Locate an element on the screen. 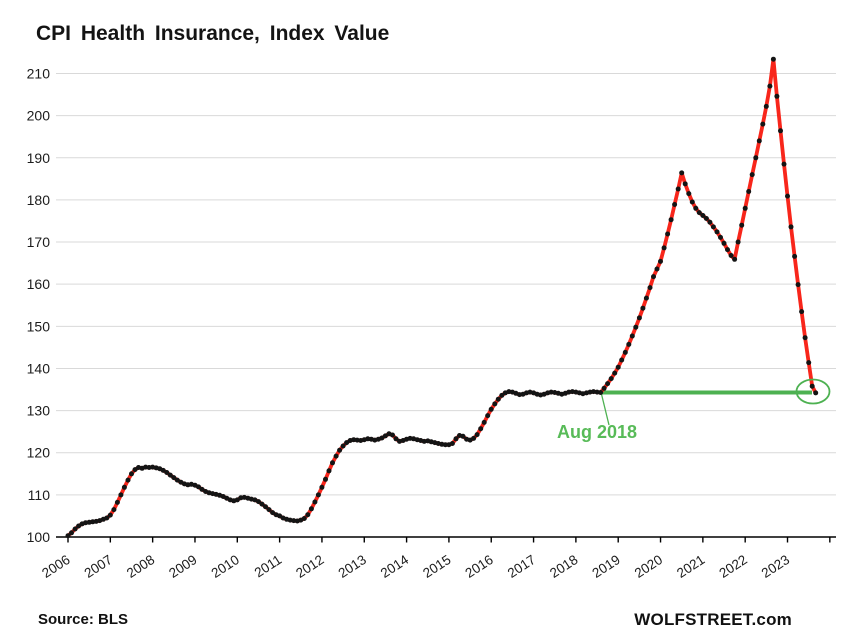 This screenshot has height=642, width=843. x-tick-label: 2007 is located at coordinates (98, 566).